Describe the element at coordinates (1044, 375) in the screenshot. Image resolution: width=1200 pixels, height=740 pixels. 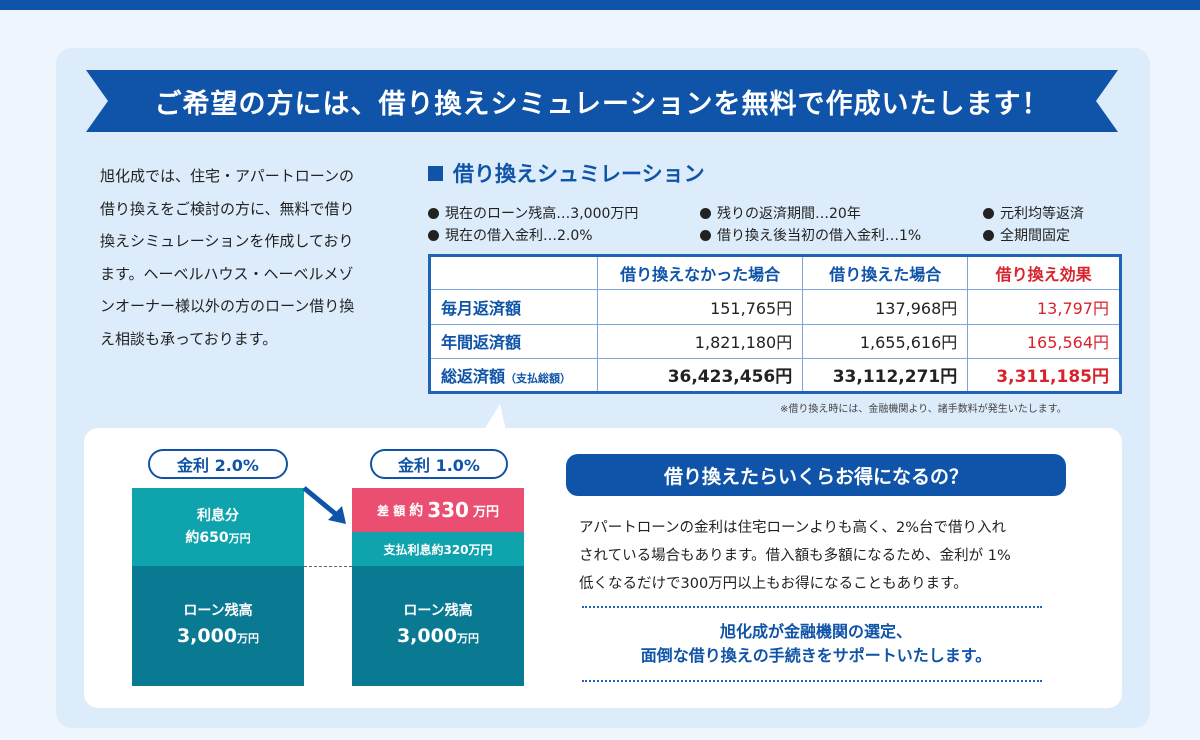
I see `value-effect: 3,311,185円` at that location.